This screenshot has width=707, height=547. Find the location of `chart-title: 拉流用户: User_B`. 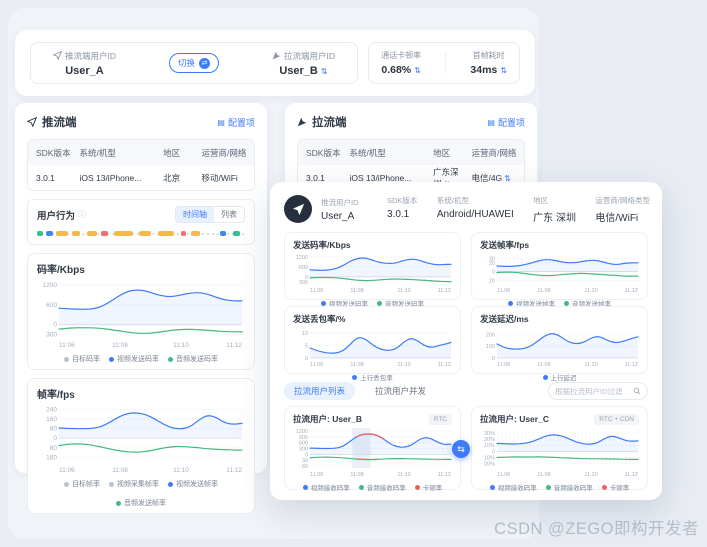

chart-title: 拉流用户: User_B is located at coordinates (327, 419).